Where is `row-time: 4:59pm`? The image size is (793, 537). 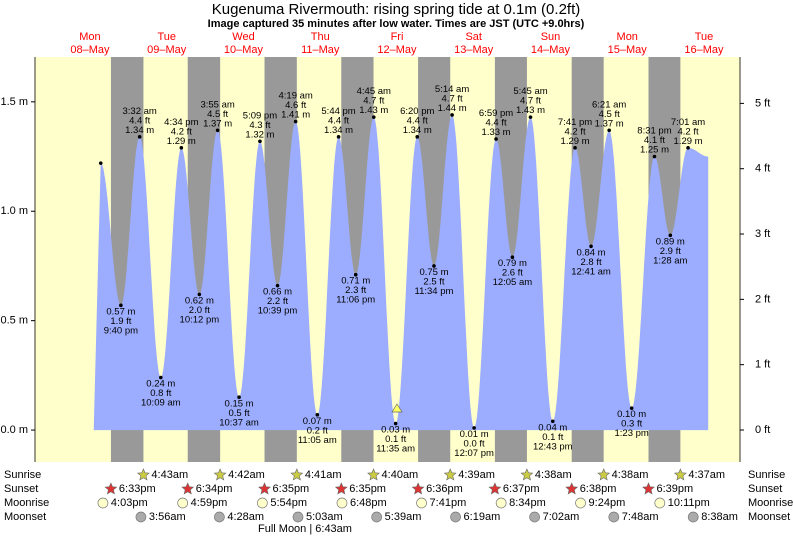
row-time: 4:59pm is located at coordinates (209, 503).